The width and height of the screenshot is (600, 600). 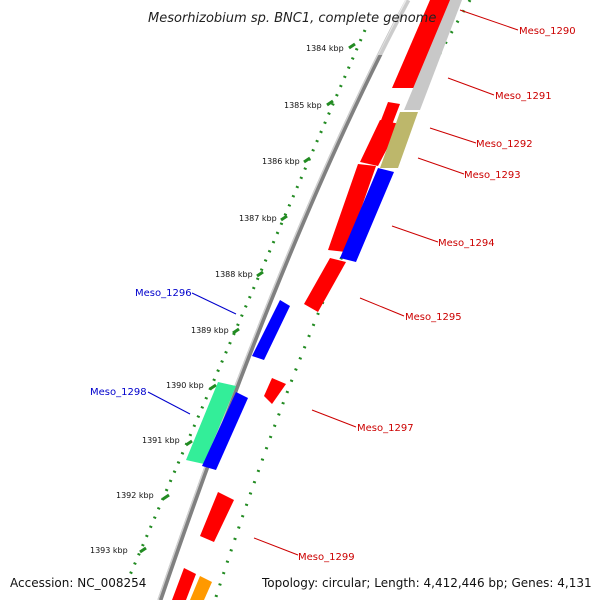 What do you see at coordinates (78, 583) in the screenshot?
I see `accession-text: Accession: NC_008254` at bounding box center [78, 583].